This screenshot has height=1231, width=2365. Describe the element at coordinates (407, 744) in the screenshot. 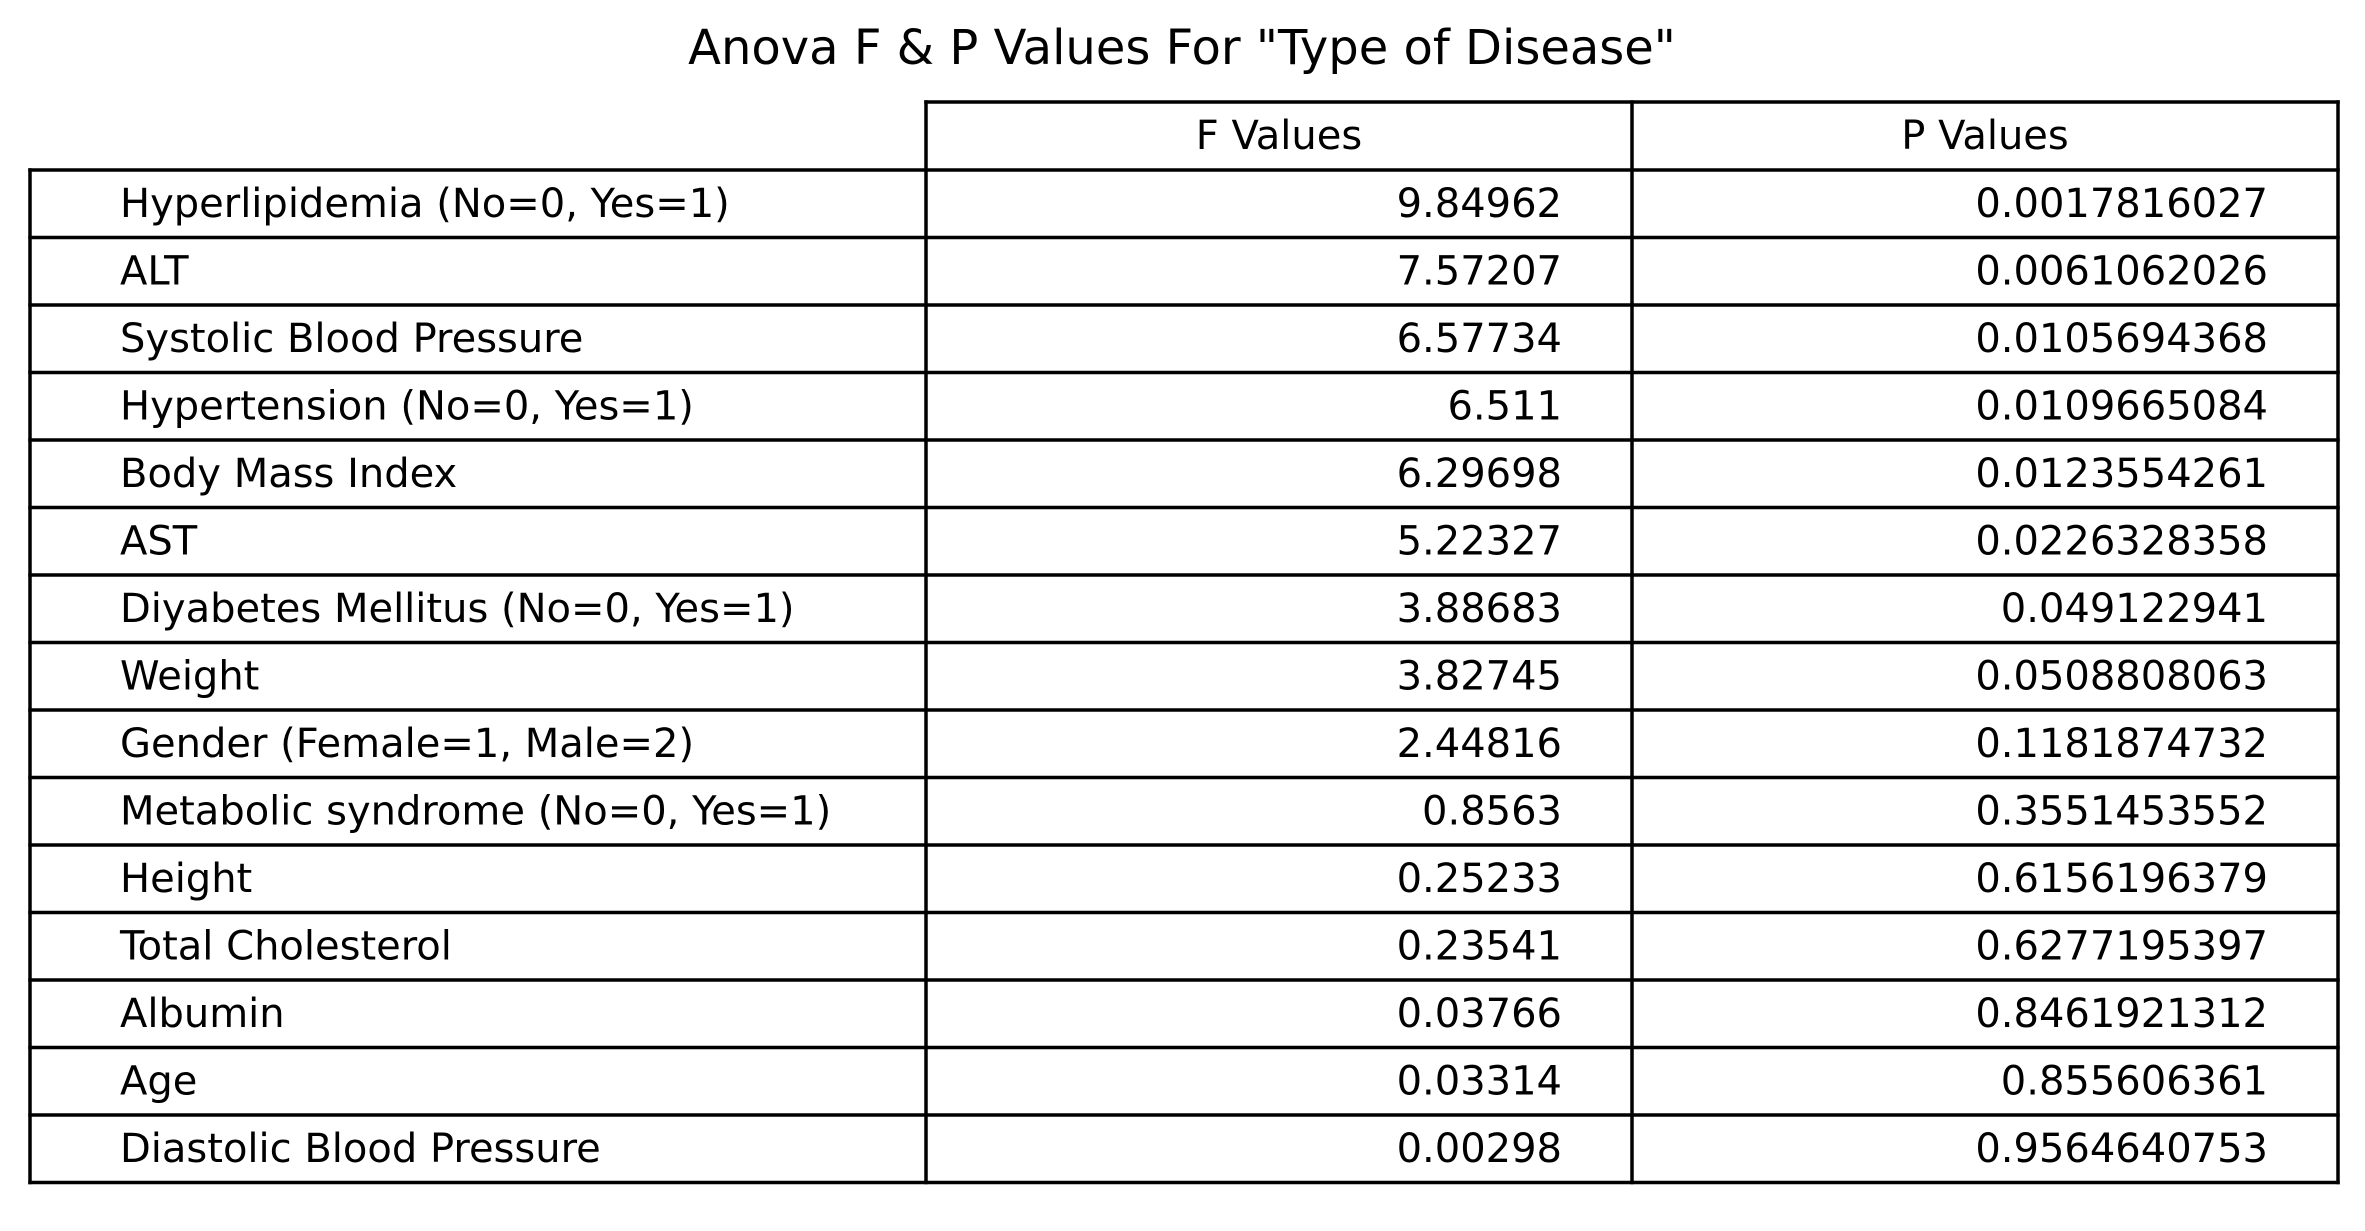

I see `row-label: Gender (Female=1, Male=2)` at that location.